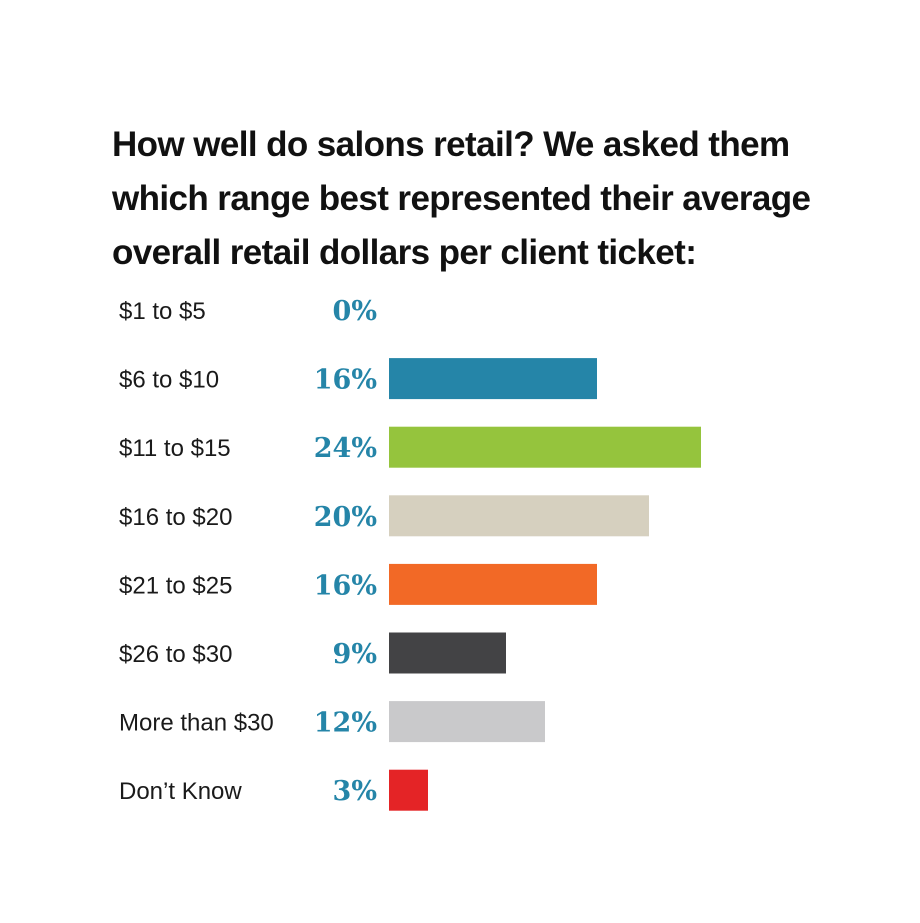  I want to click on value-label: 9%, so click(355, 654).